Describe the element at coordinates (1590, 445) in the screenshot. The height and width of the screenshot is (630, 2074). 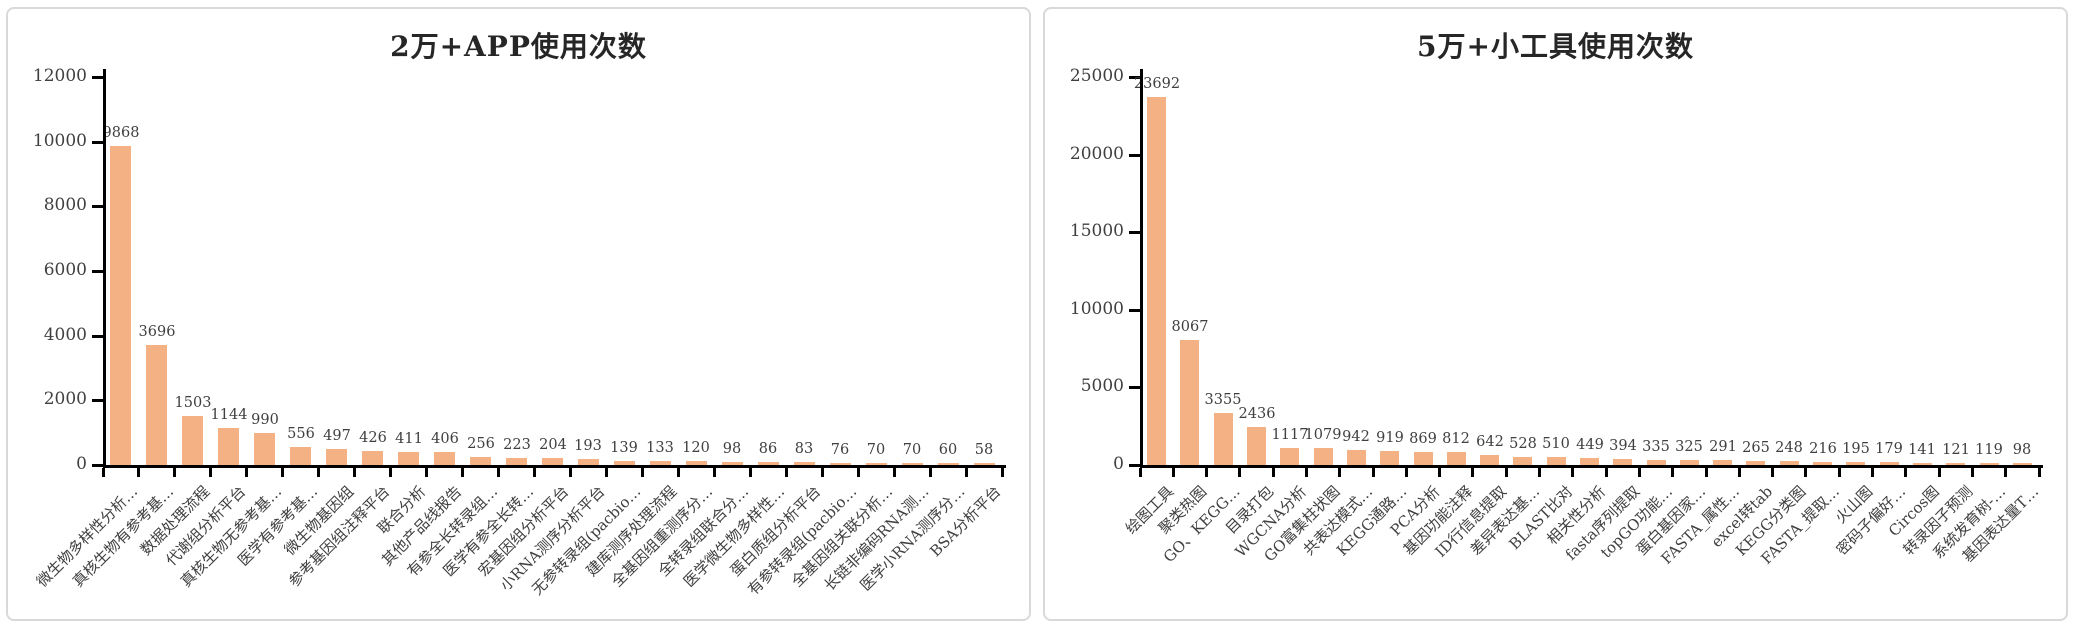
I see `bar-value-label: 449` at that location.